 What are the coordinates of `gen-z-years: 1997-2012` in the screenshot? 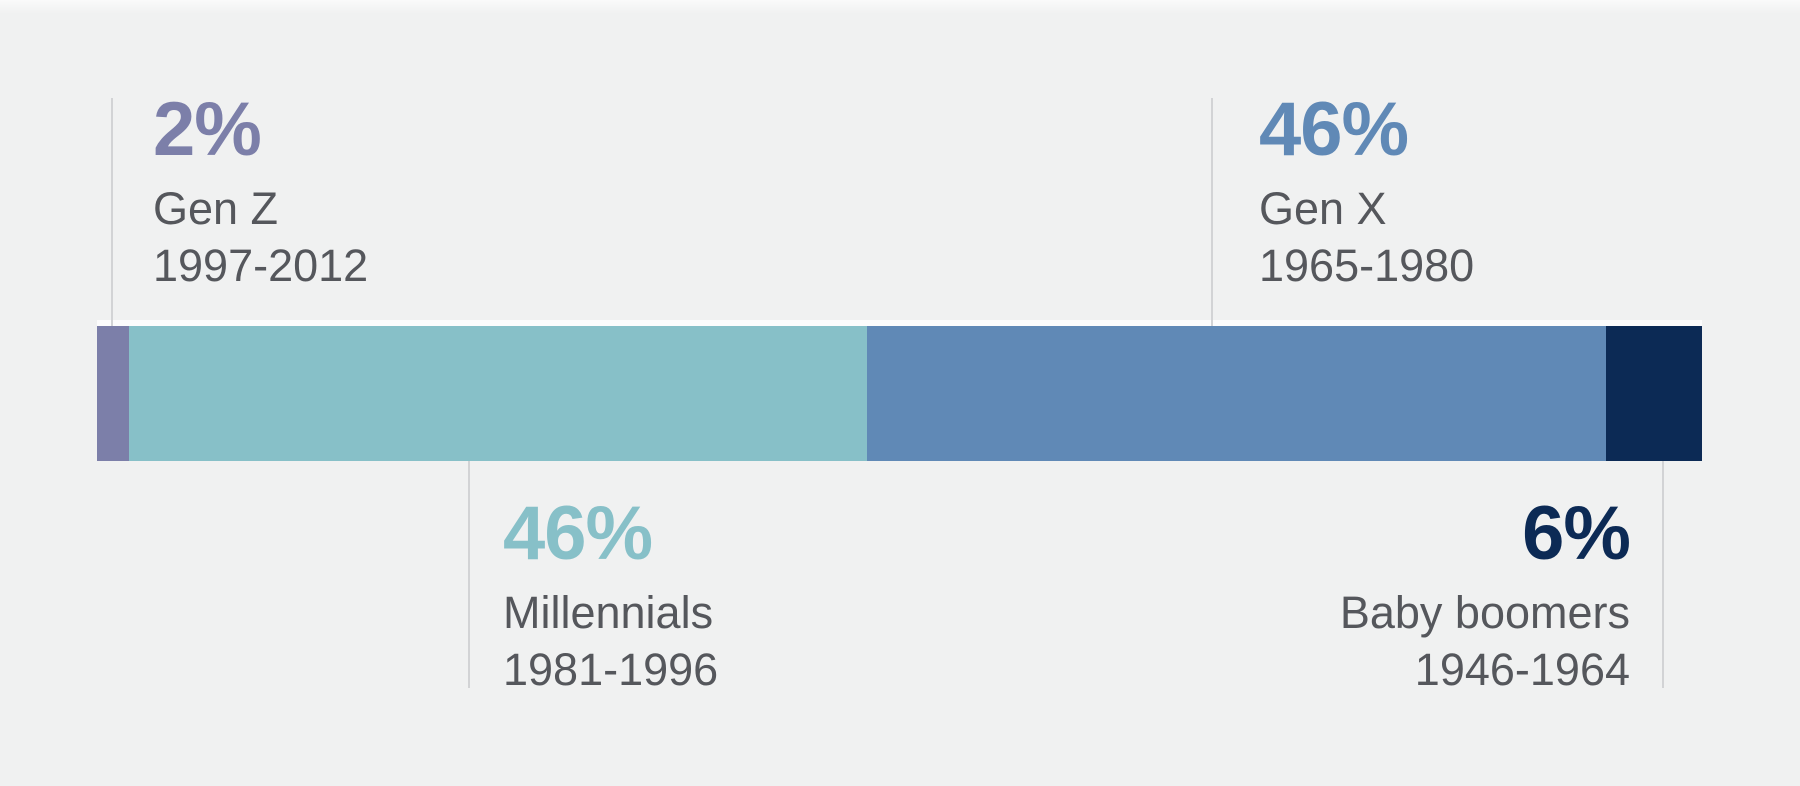 It's located at (261, 265).